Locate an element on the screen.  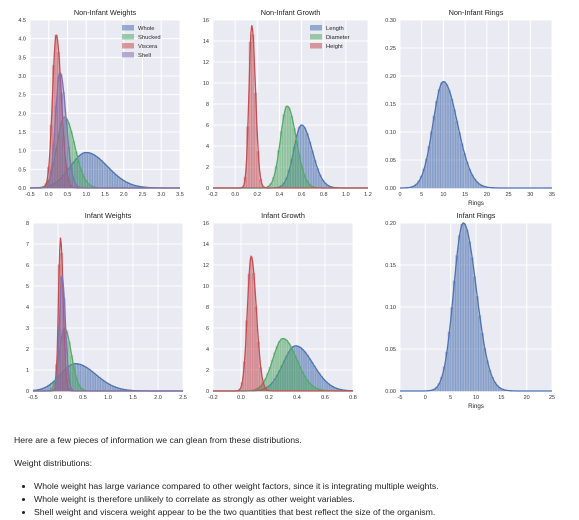
x-tick-label: -5 is located at coordinates (400, 398).